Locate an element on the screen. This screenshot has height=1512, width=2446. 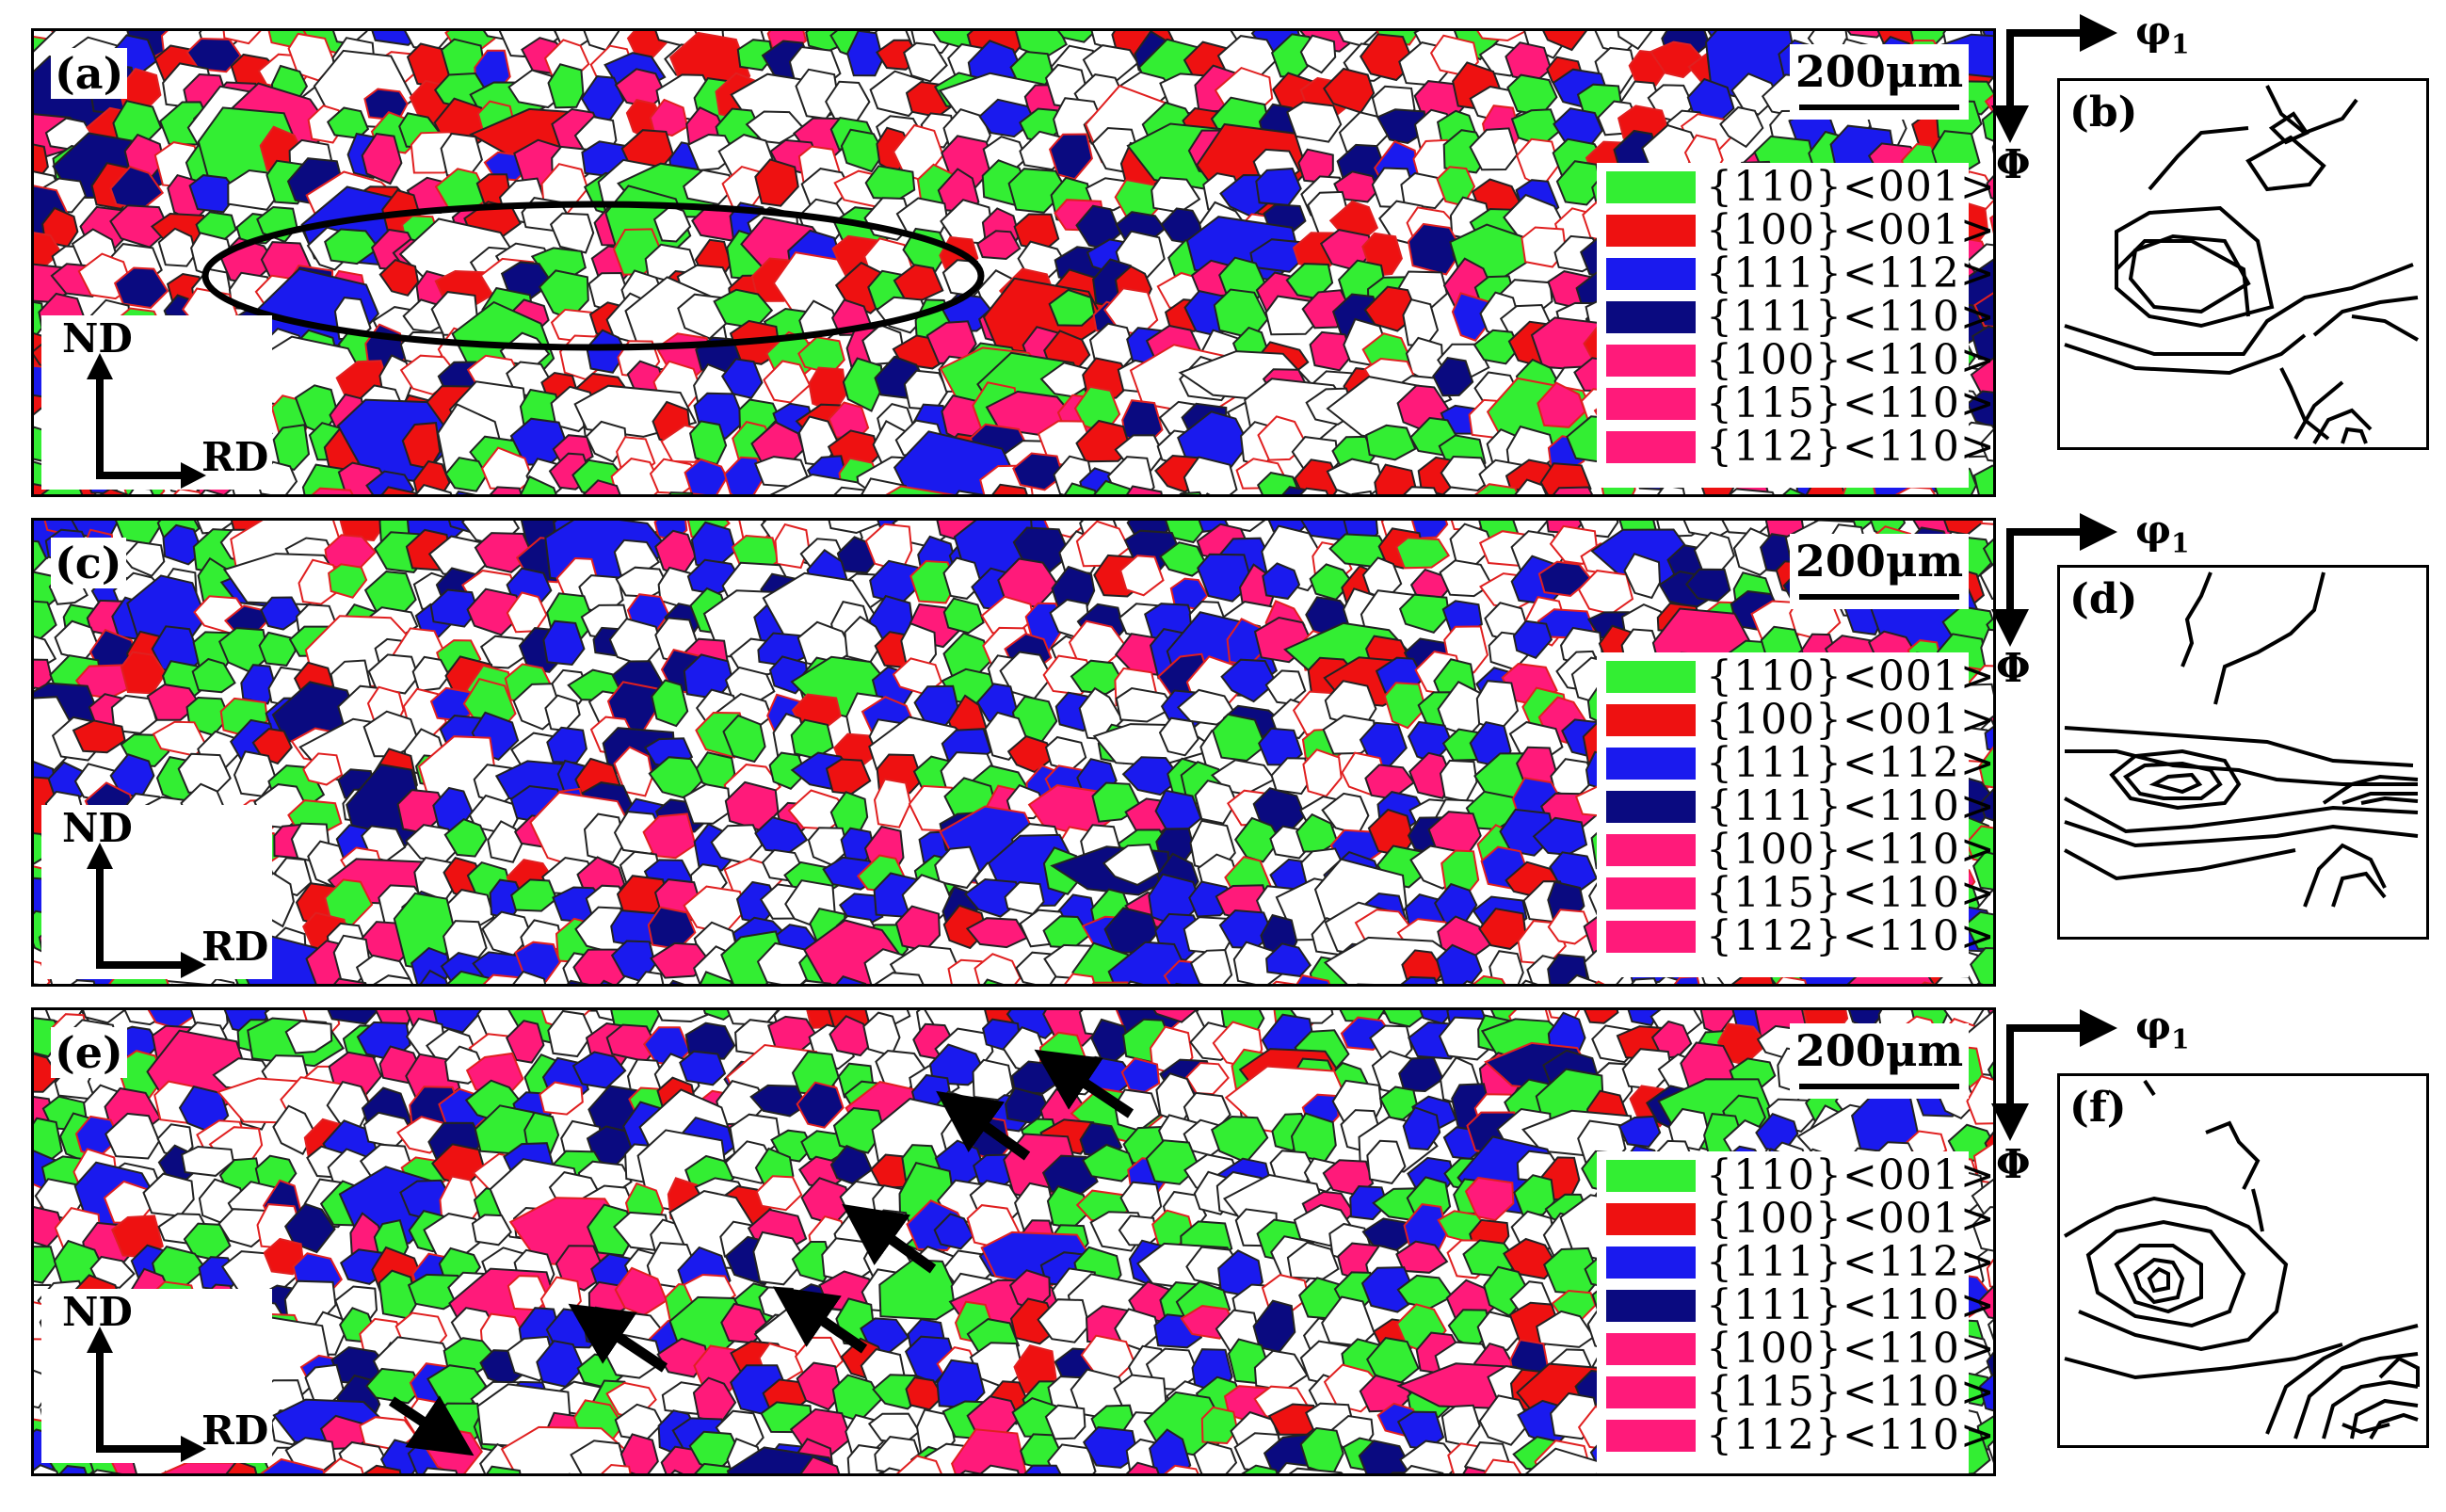
odf-label-f: (f) is located at coordinates (2098, 1108).